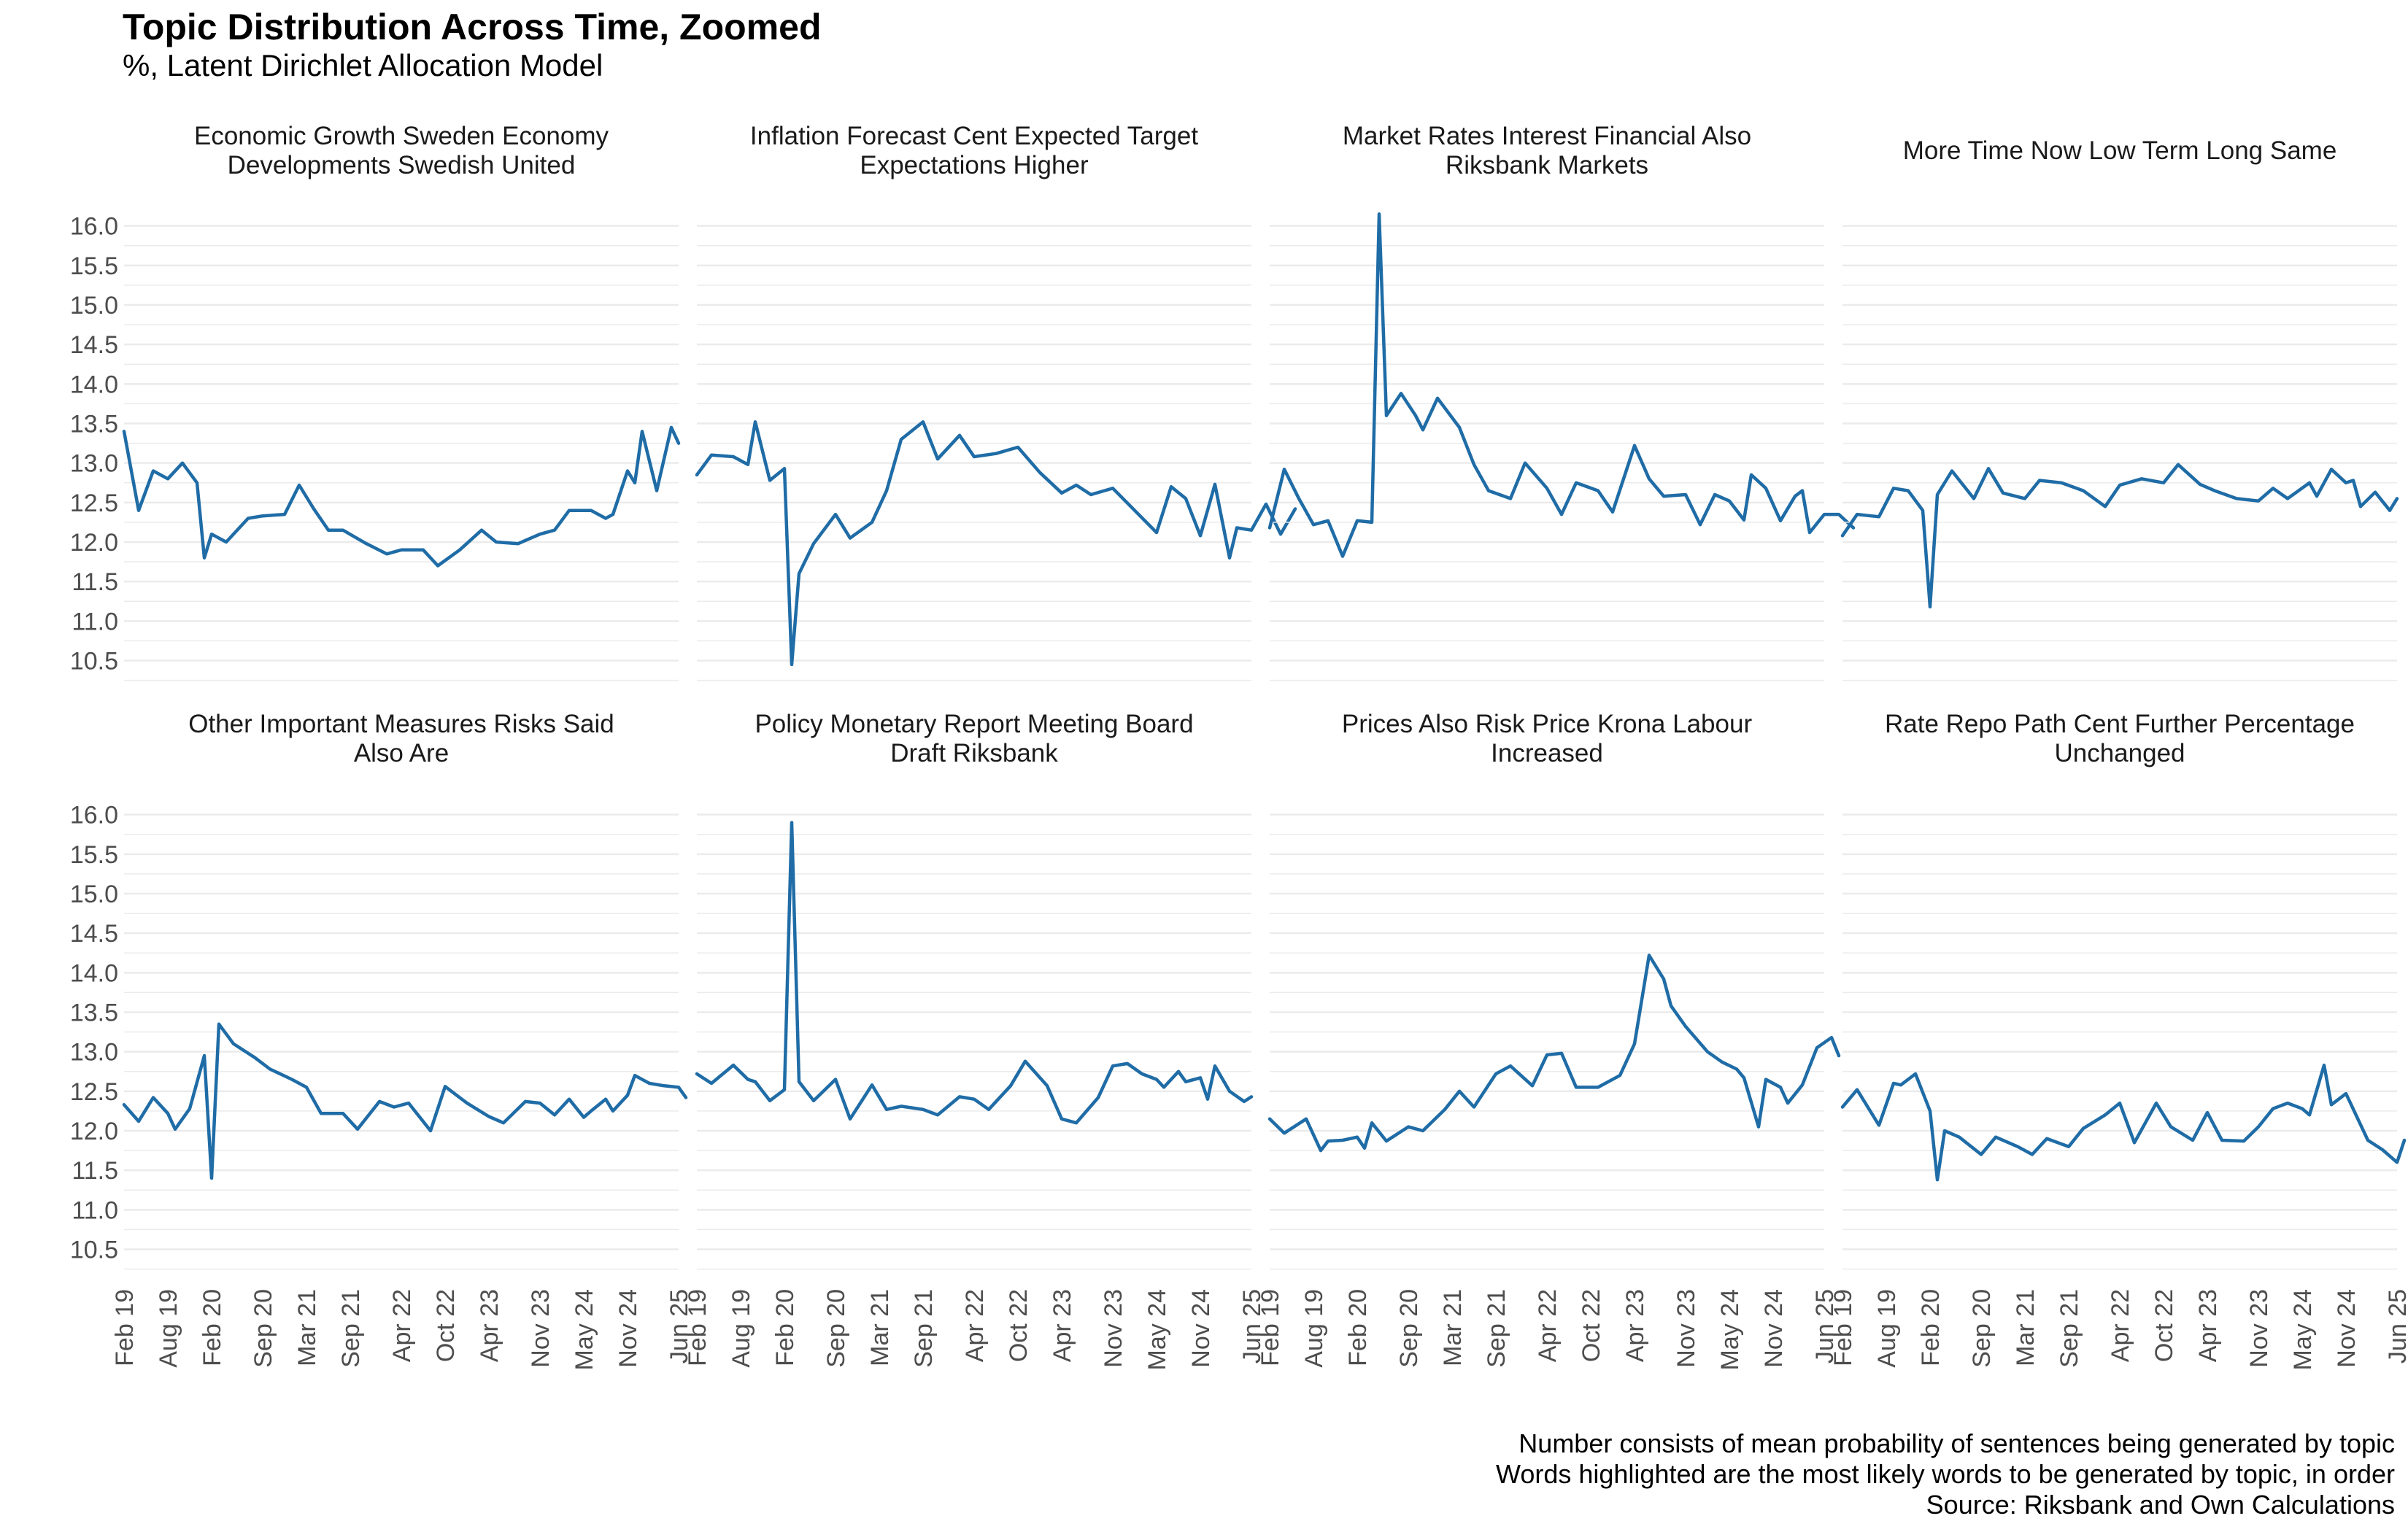 The image size is (2408, 1532). Describe the element at coordinates (2069, 1328) in the screenshot. I see `x-tick-label: Sep 21` at that location.